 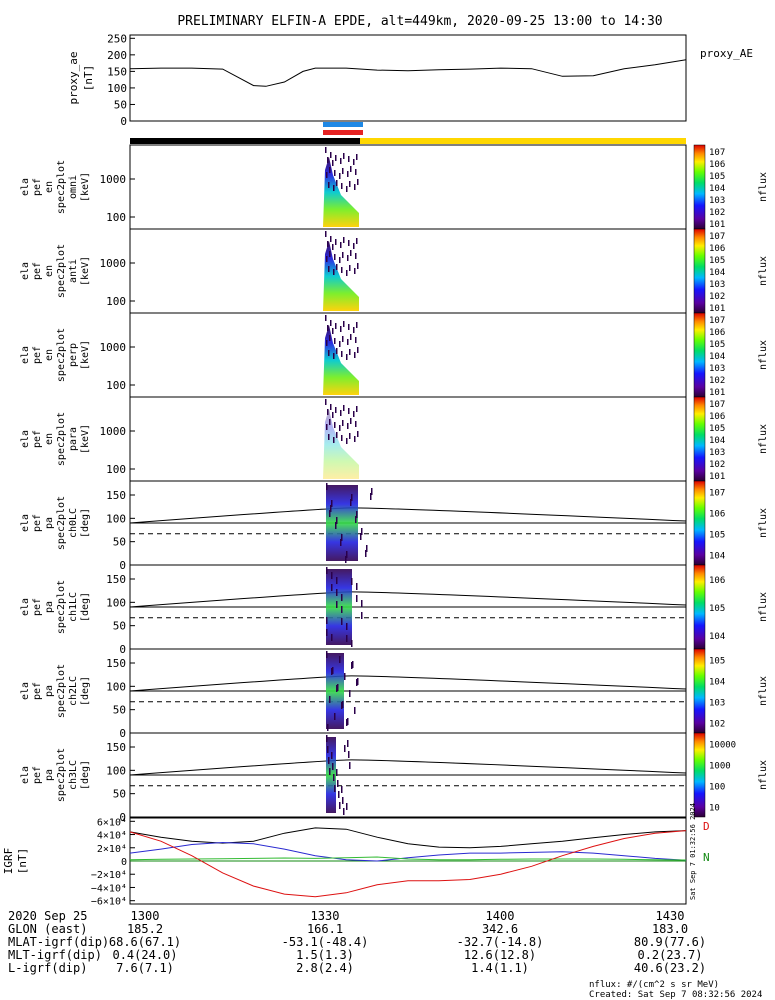 I want to click on ae-series-line, so click(x=408, y=73).